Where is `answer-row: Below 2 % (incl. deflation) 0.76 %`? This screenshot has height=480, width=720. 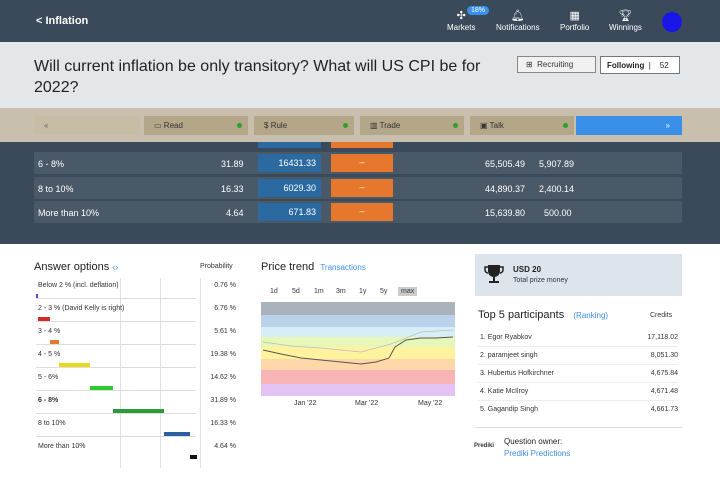
answer-row: Below 2 % (incl. deflation) 0.76 % is located at coordinates (139, 292).